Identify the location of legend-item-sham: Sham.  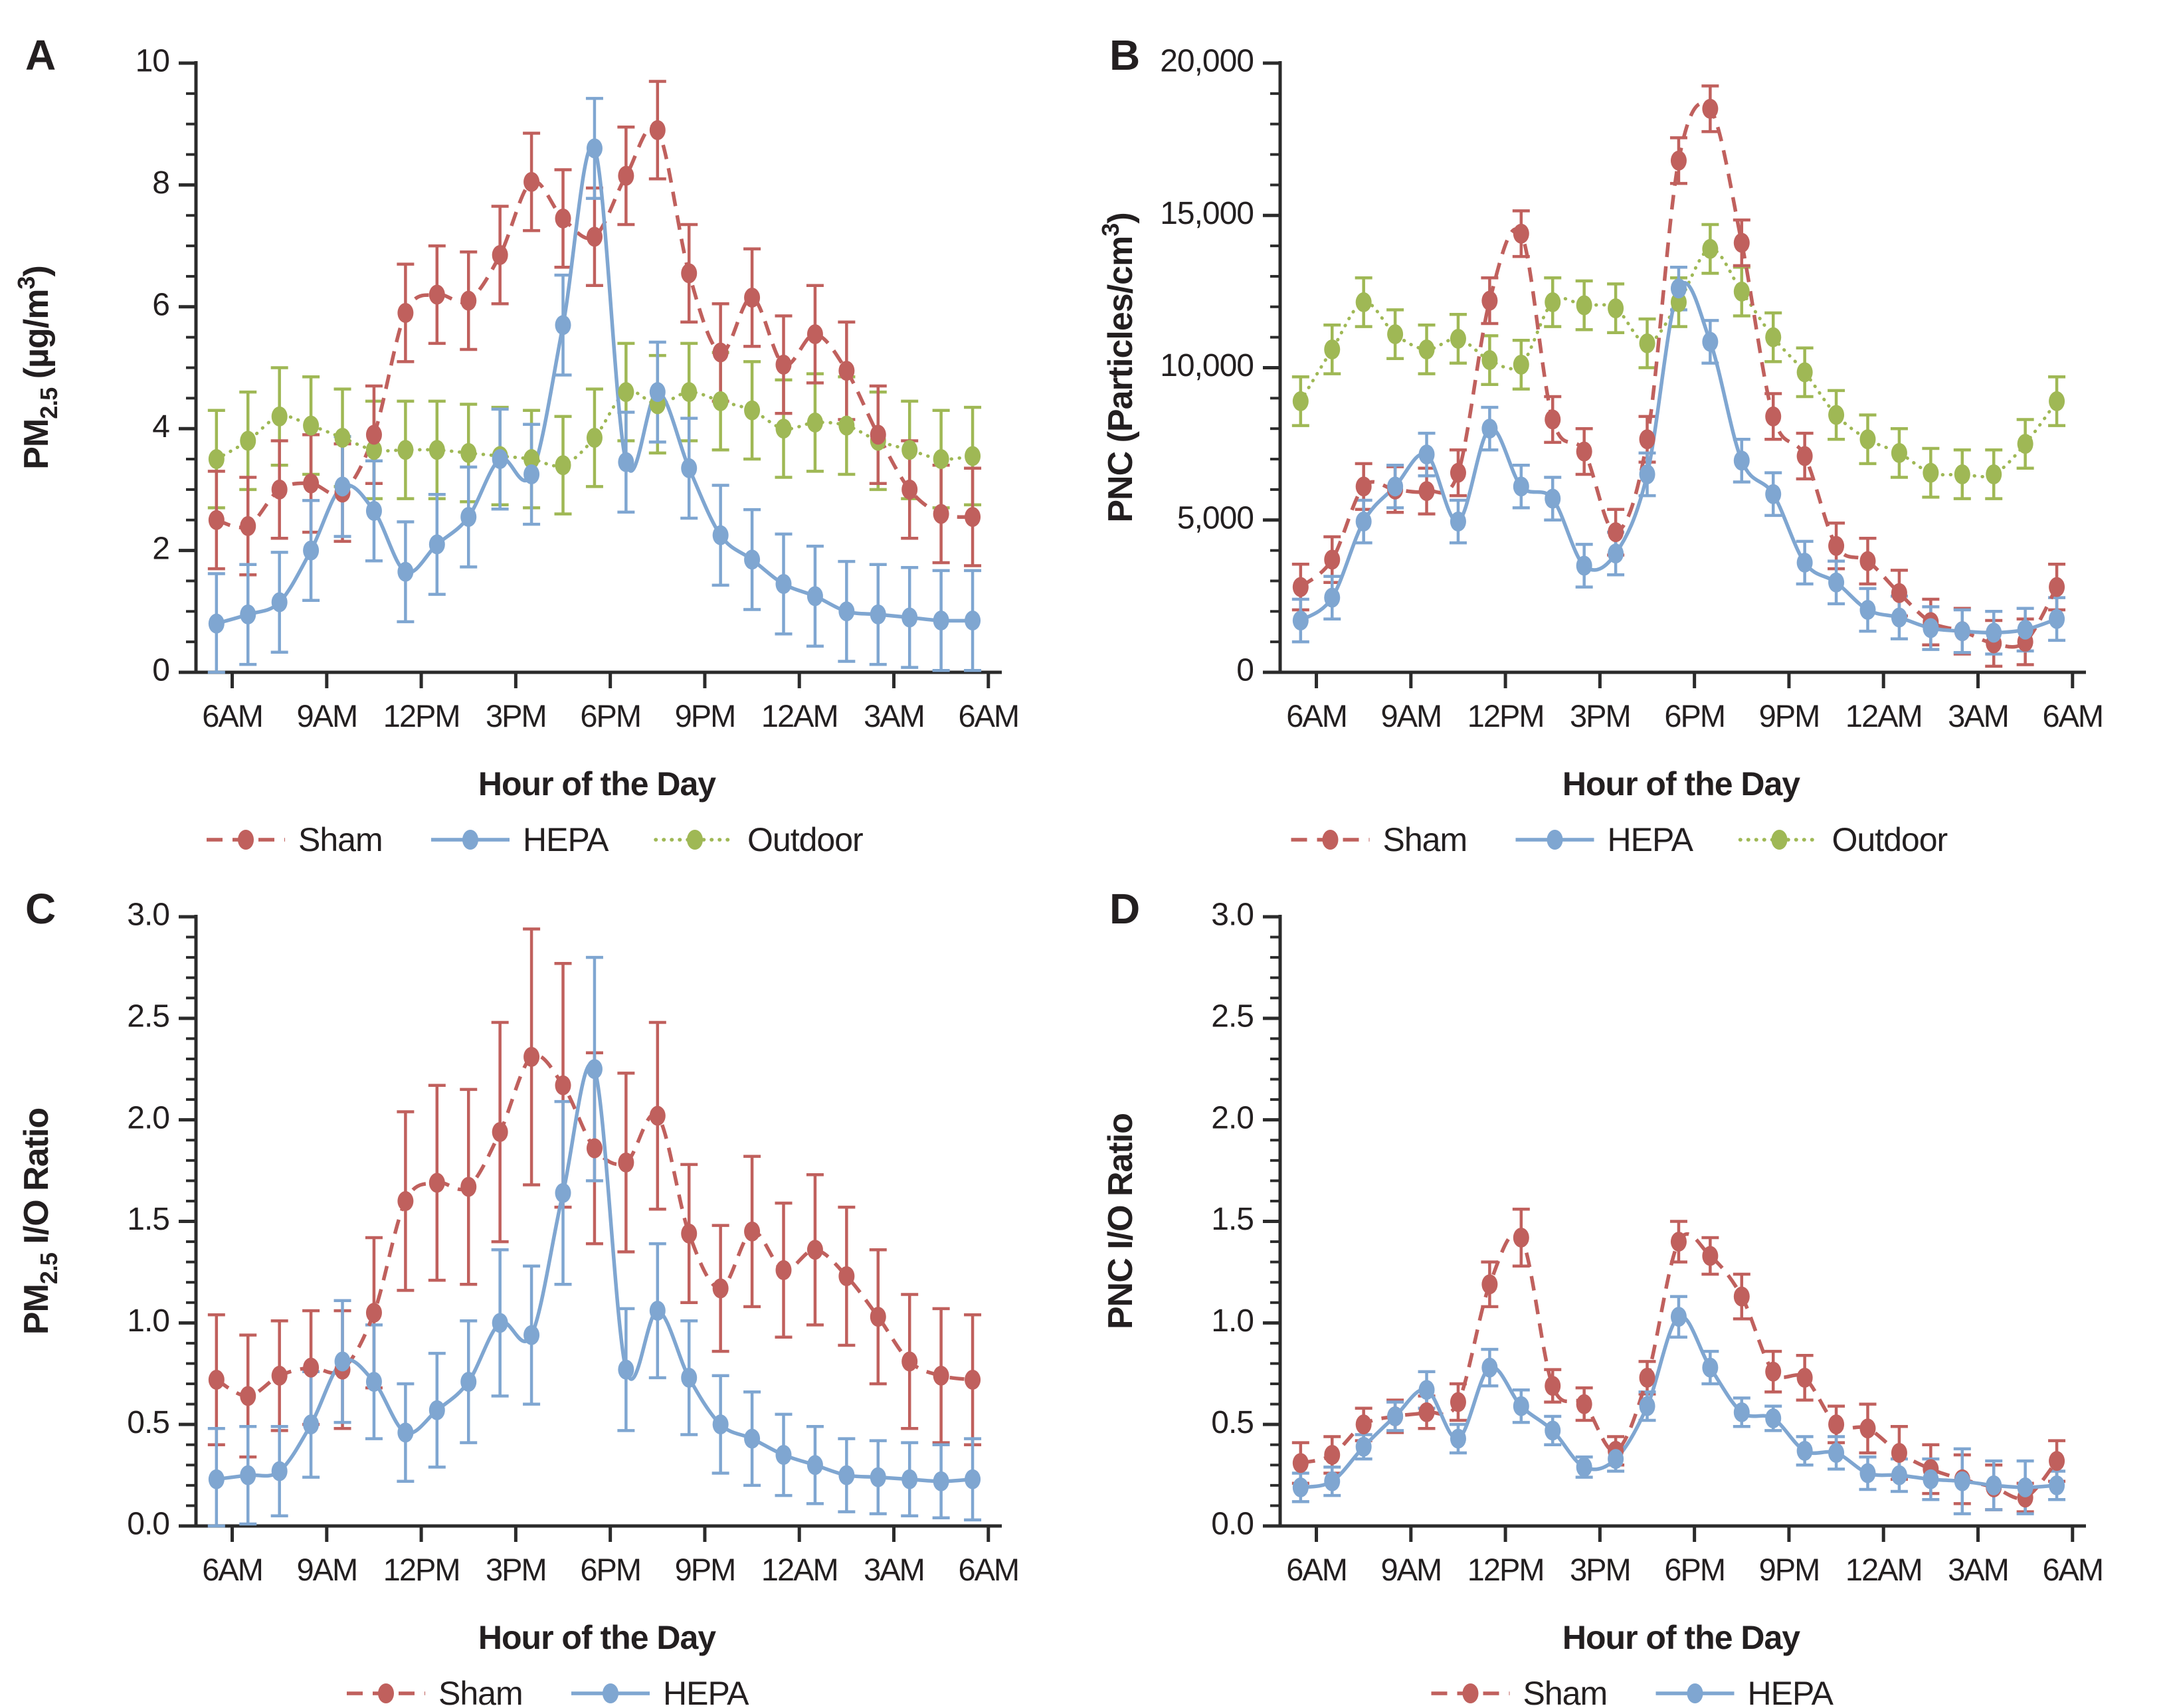
(295, 838).